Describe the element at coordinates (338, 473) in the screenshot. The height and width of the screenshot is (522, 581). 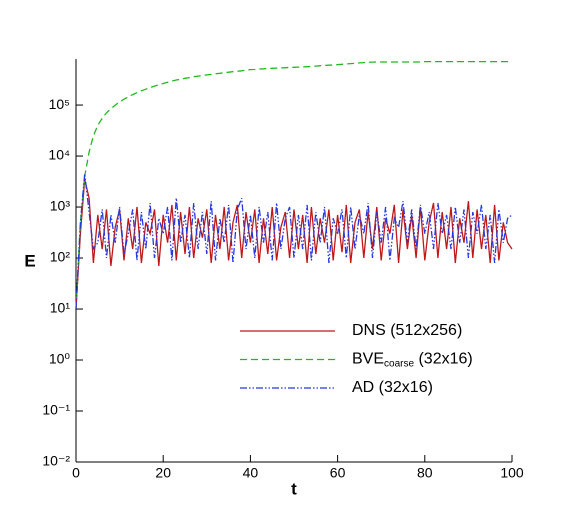
I see `x-tick-label: 60` at that location.